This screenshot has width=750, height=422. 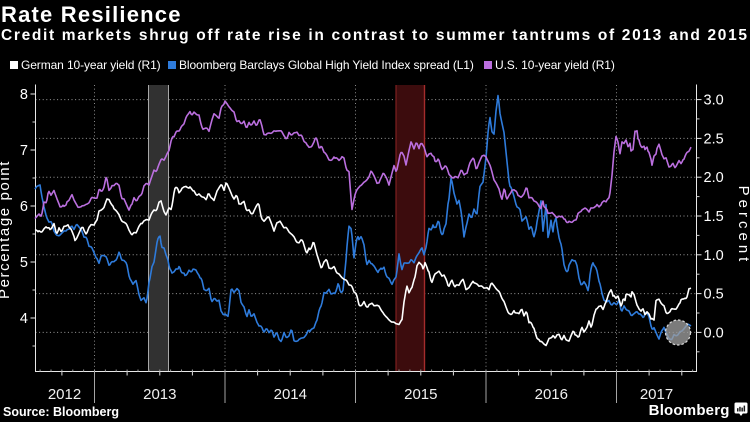 I want to click on svg-text: 4, so click(x=24, y=319).